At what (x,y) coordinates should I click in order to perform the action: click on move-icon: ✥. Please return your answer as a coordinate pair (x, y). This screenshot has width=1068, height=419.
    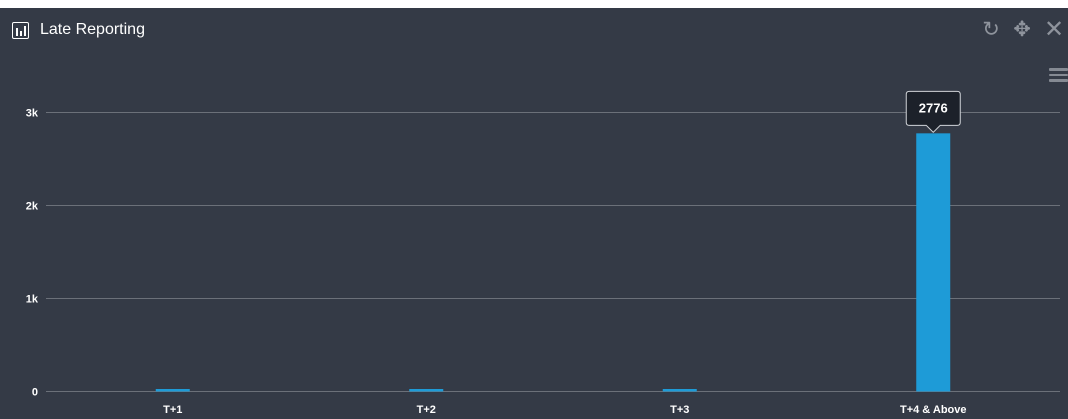
    Looking at the image, I should click on (1022, 29).